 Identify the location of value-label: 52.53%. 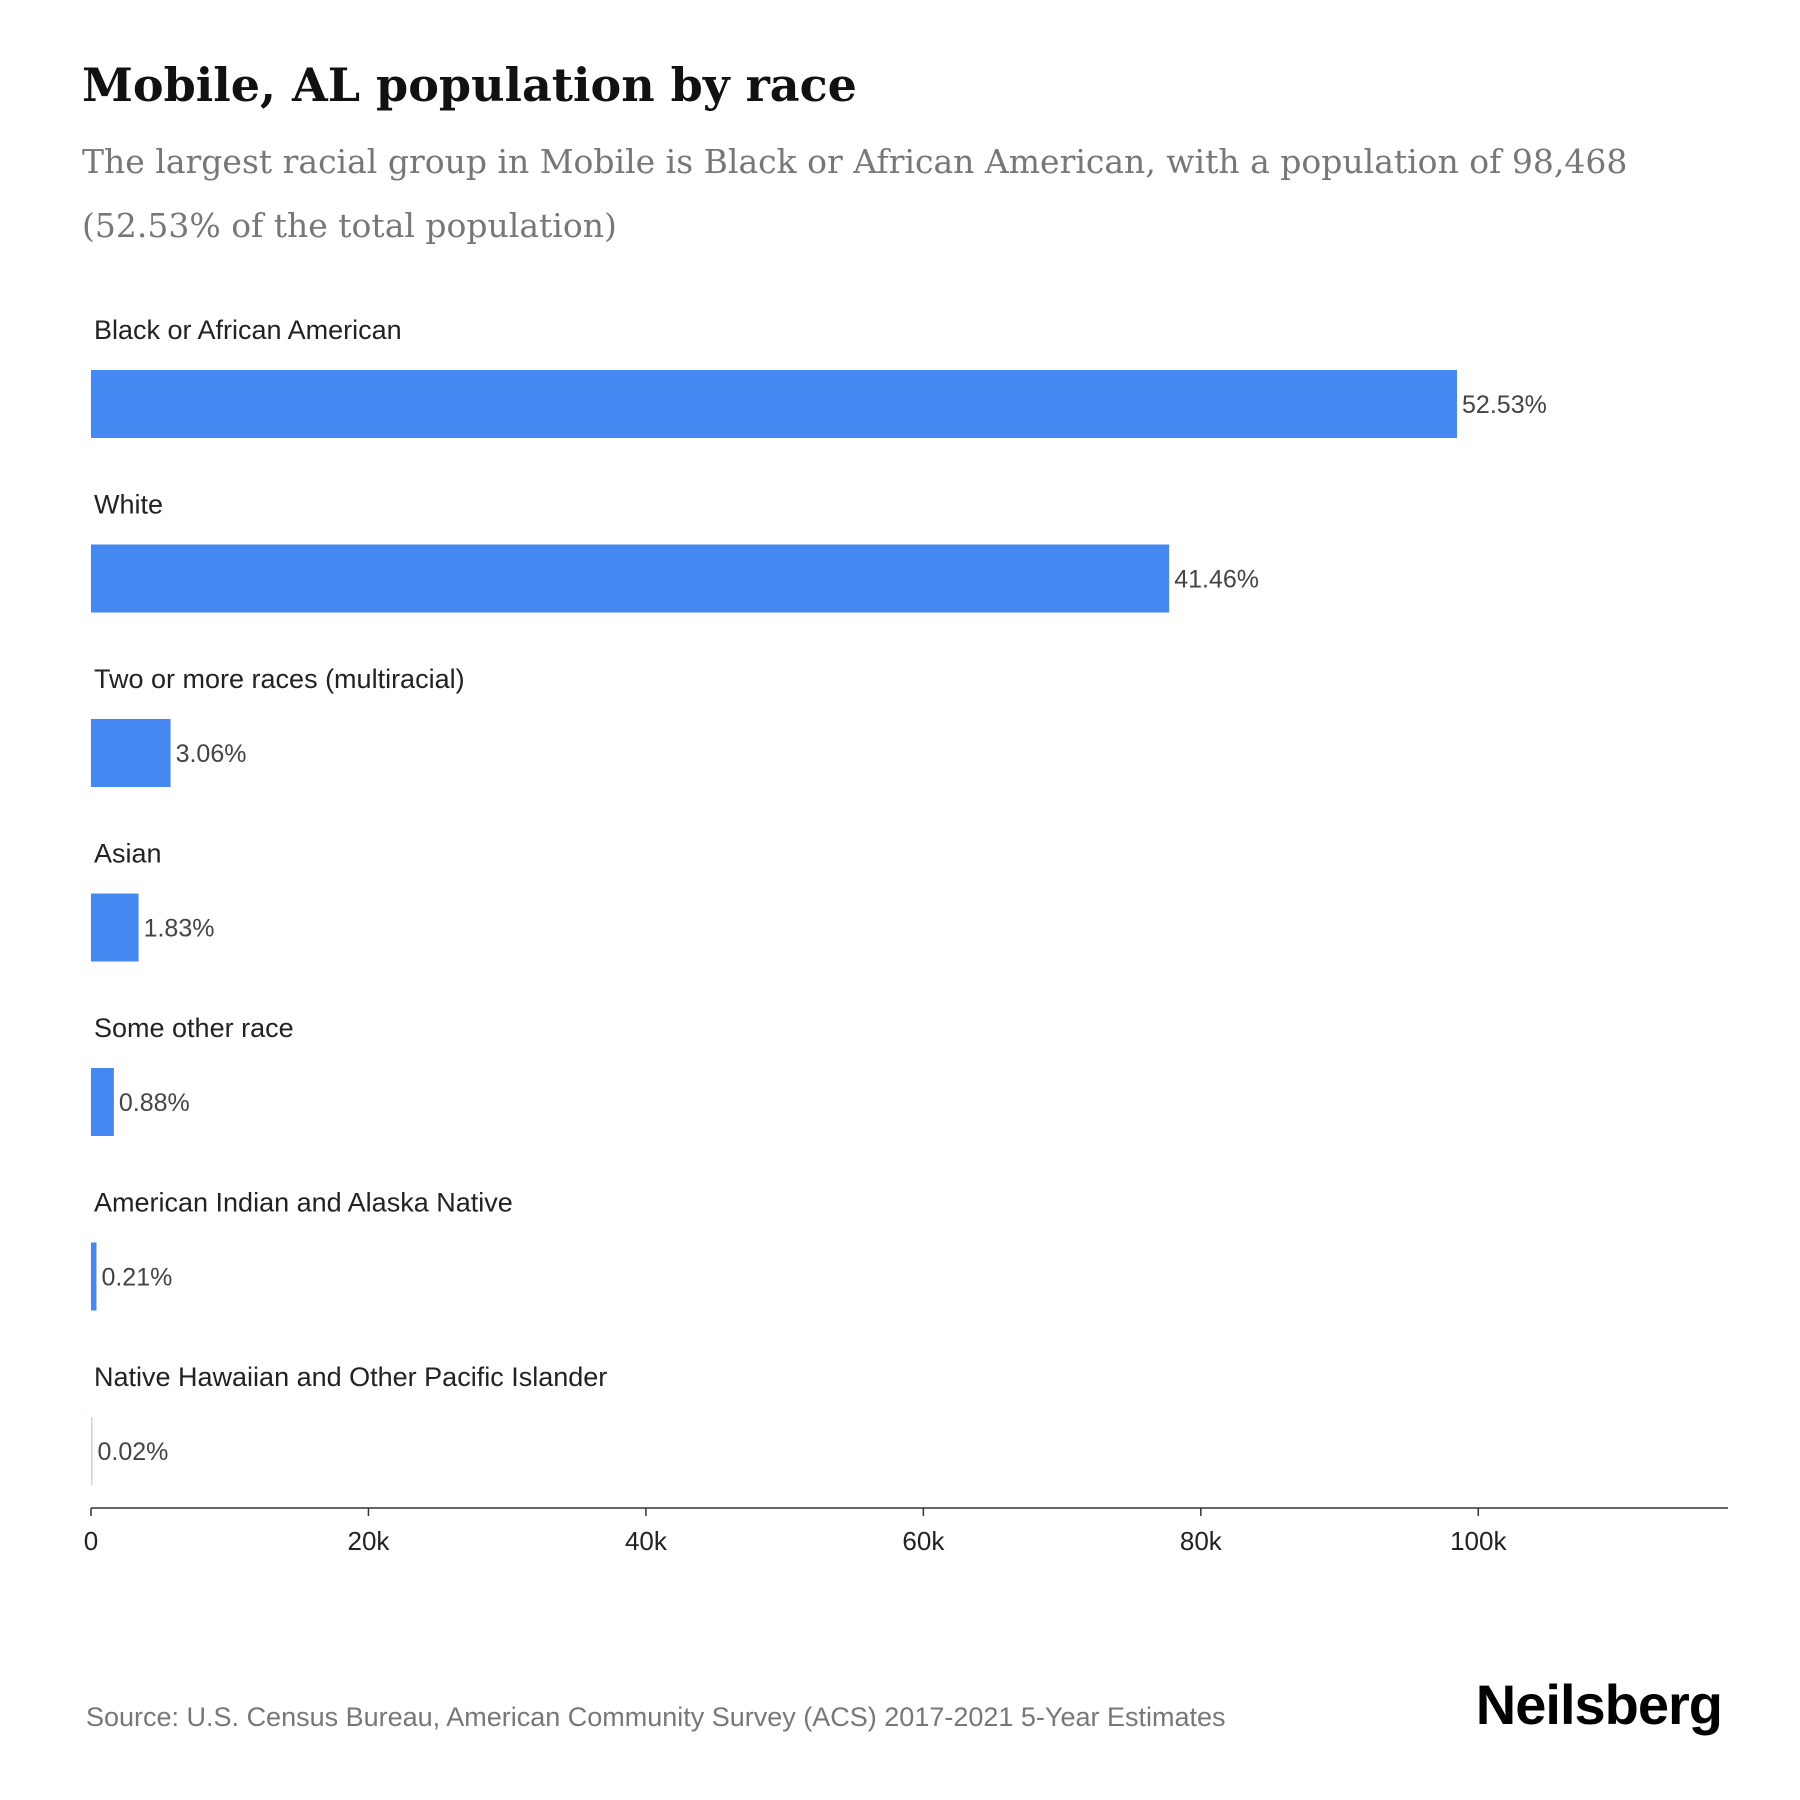
(1504, 405).